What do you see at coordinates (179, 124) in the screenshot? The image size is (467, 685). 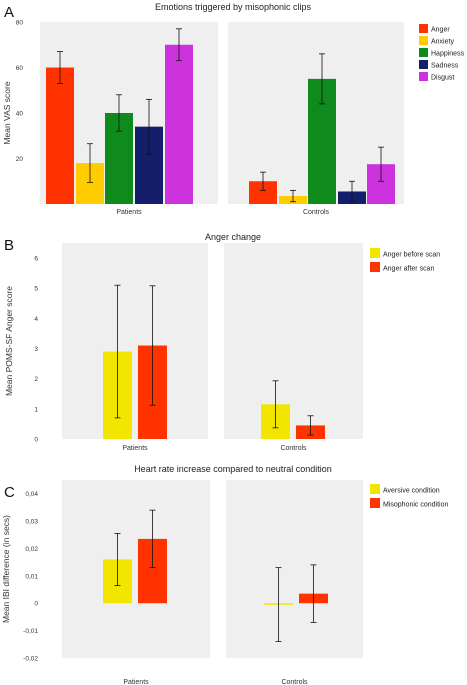 I see `bar-disgust-patients` at bounding box center [179, 124].